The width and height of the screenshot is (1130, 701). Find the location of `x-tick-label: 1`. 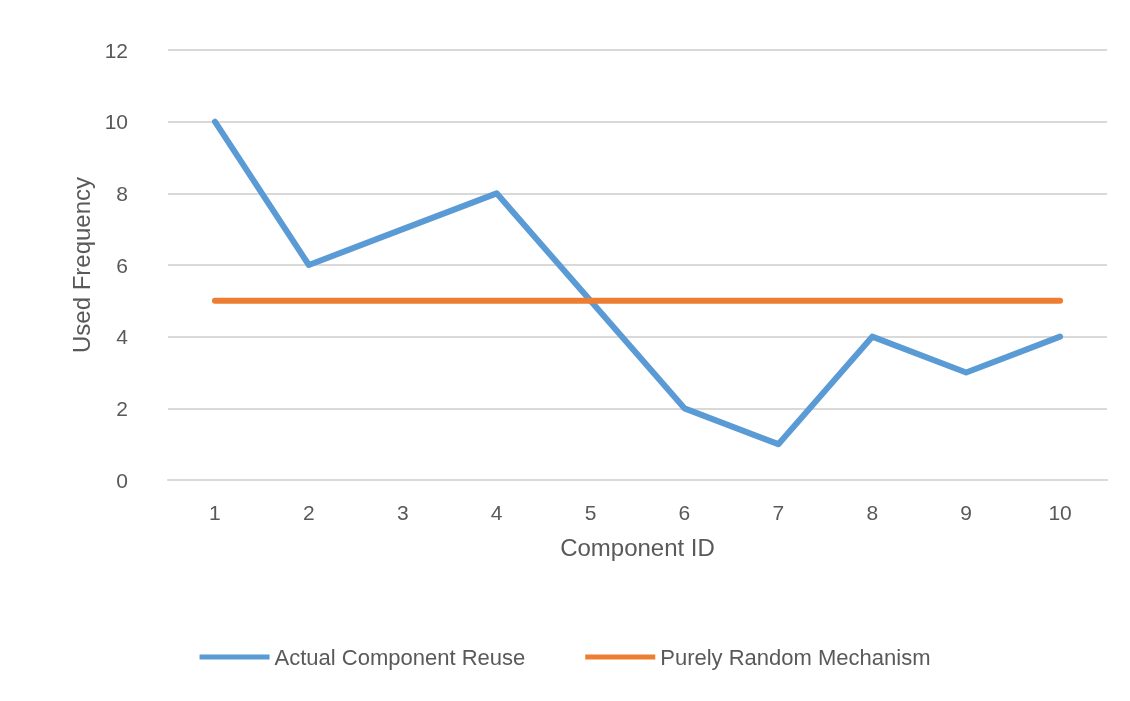

x-tick-label: 1 is located at coordinates (215, 512).